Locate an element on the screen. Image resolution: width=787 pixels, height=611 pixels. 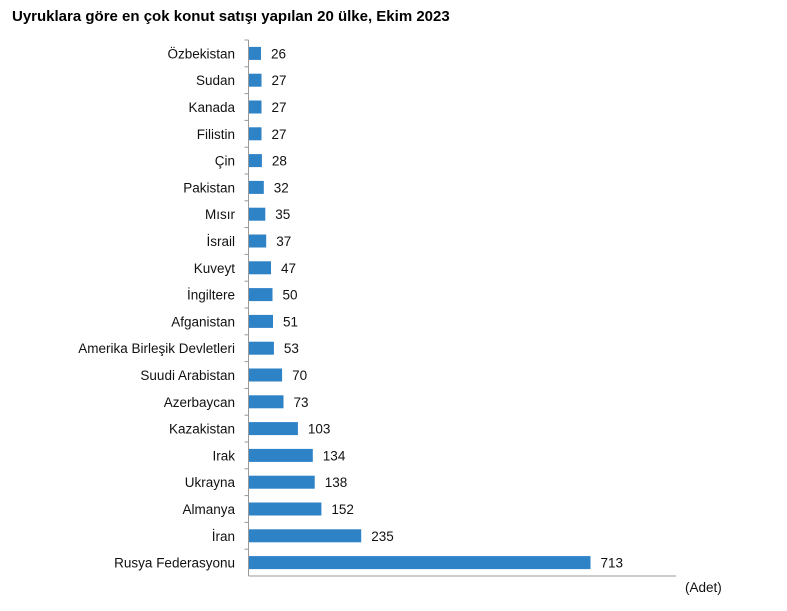
category-label: Afganistan is located at coordinates (203, 321).